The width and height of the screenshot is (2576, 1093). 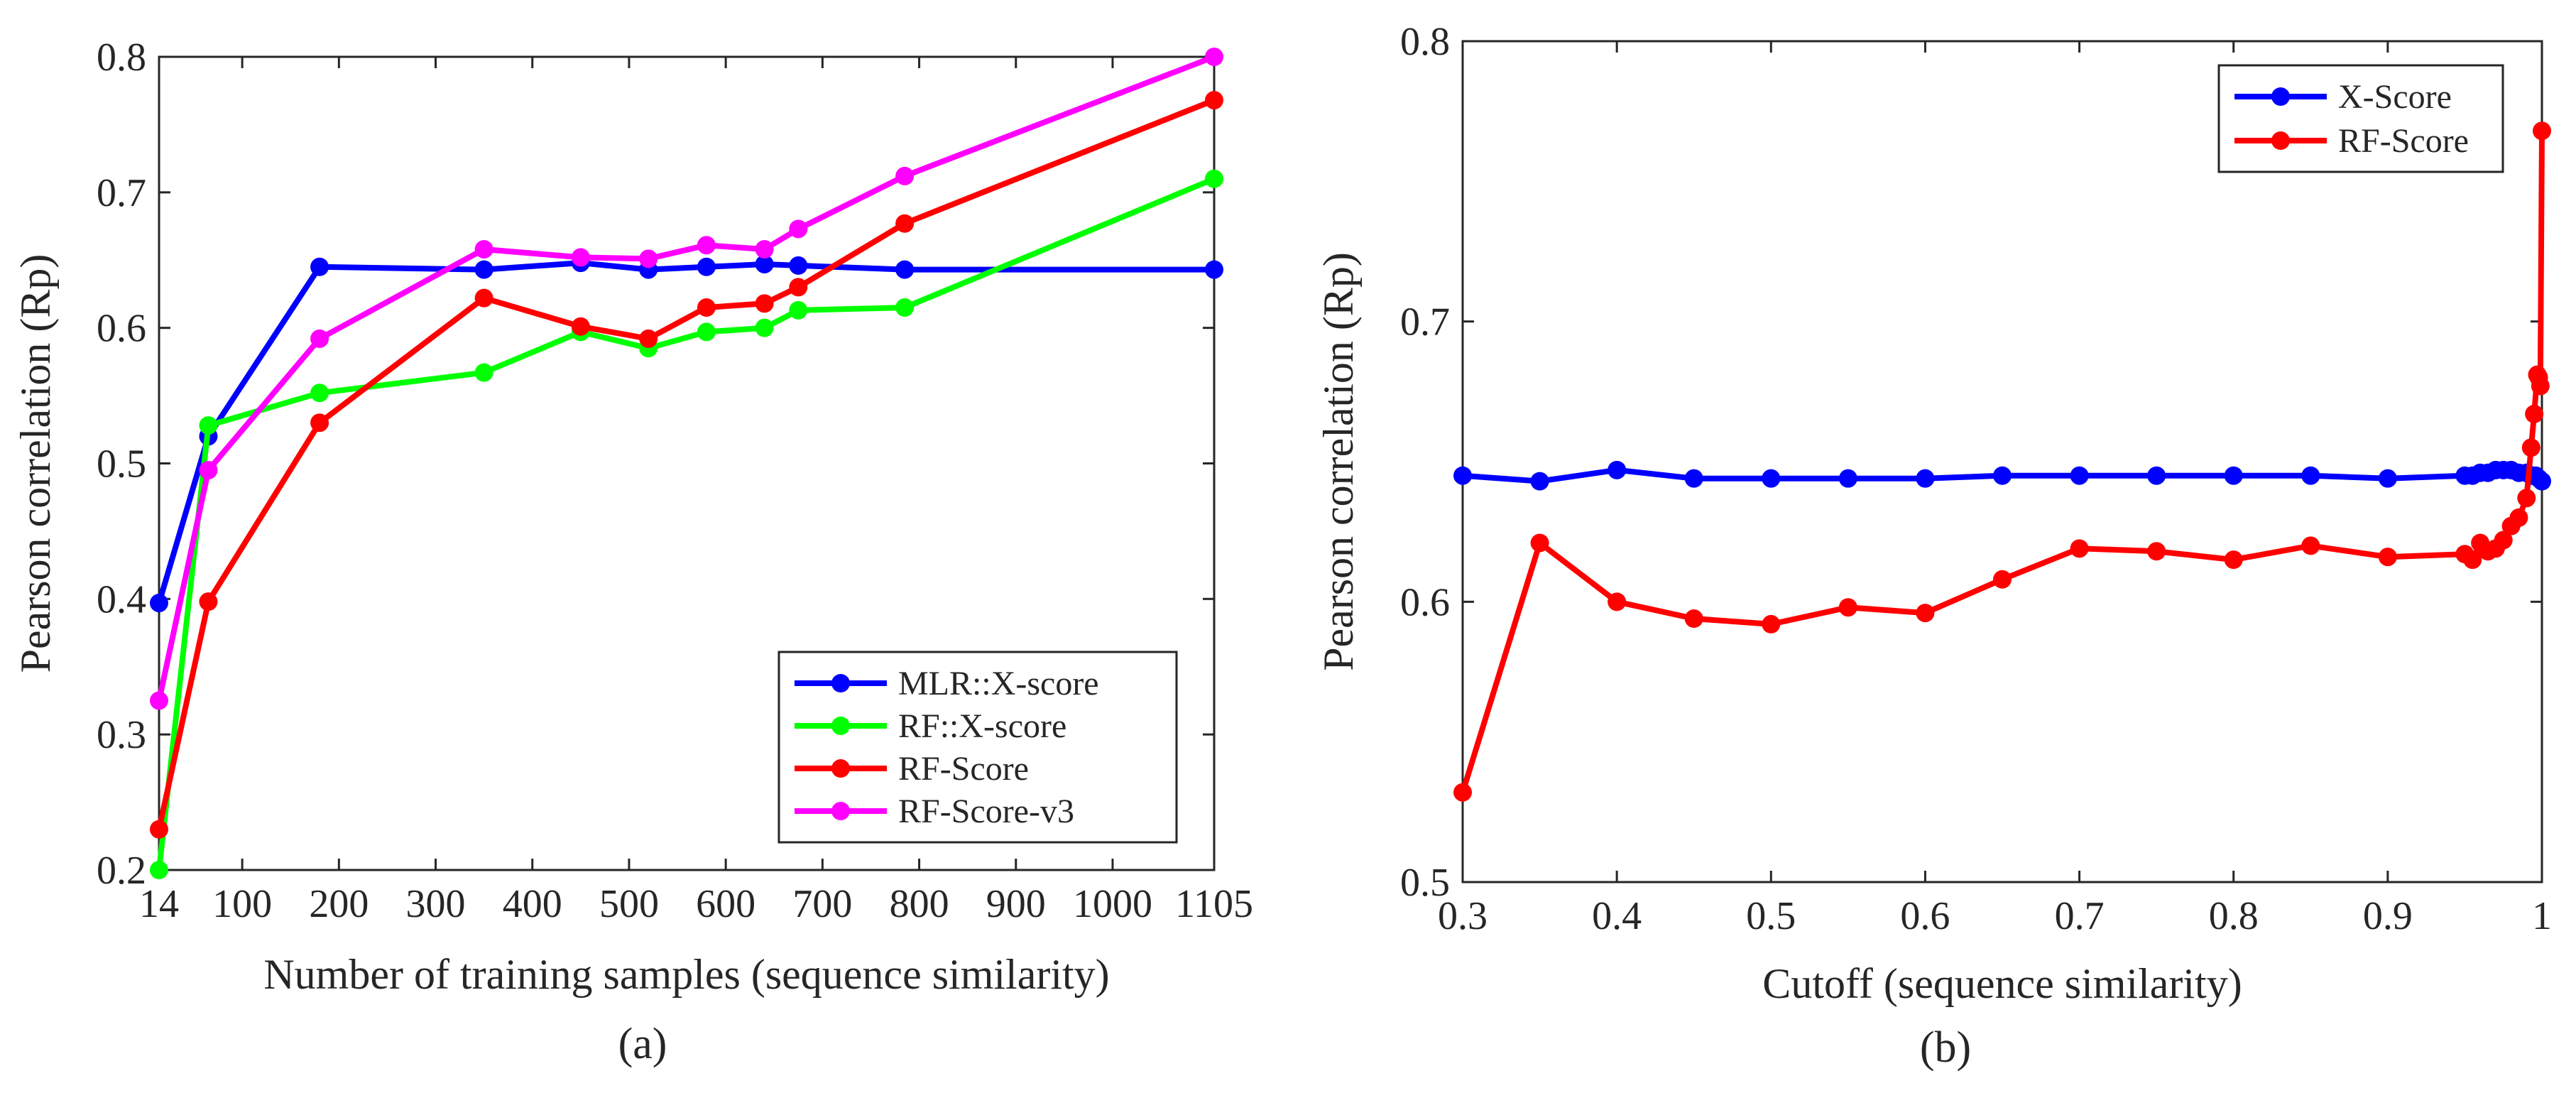 I want to click on chart-b-y-tick-label: 0.6, so click(x=1425, y=602).